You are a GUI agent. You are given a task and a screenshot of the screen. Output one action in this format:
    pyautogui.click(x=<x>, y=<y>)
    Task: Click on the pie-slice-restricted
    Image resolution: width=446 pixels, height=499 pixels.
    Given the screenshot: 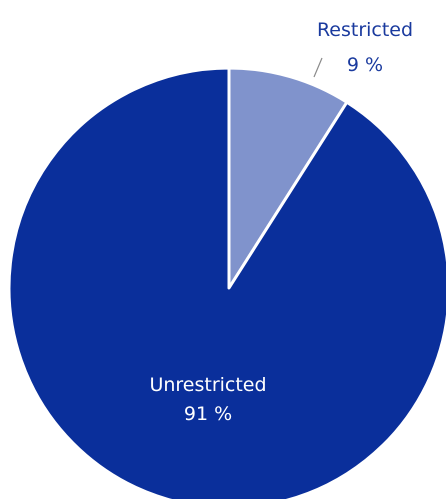 What is the action you would take?
    pyautogui.click(x=288, y=178)
    